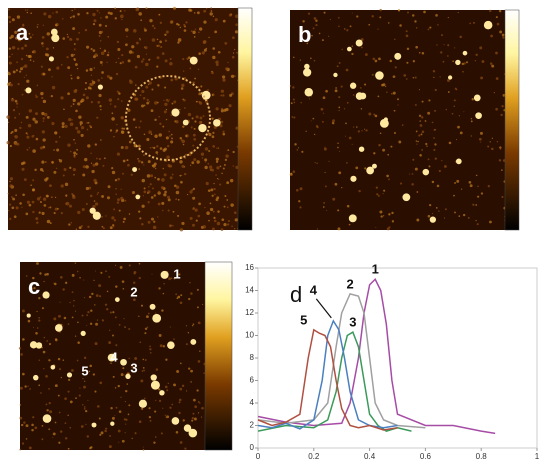 This screenshot has height=471, width=550. Describe the element at coordinates (327, 379) in the screenshot. I see `profile-line` at that location.